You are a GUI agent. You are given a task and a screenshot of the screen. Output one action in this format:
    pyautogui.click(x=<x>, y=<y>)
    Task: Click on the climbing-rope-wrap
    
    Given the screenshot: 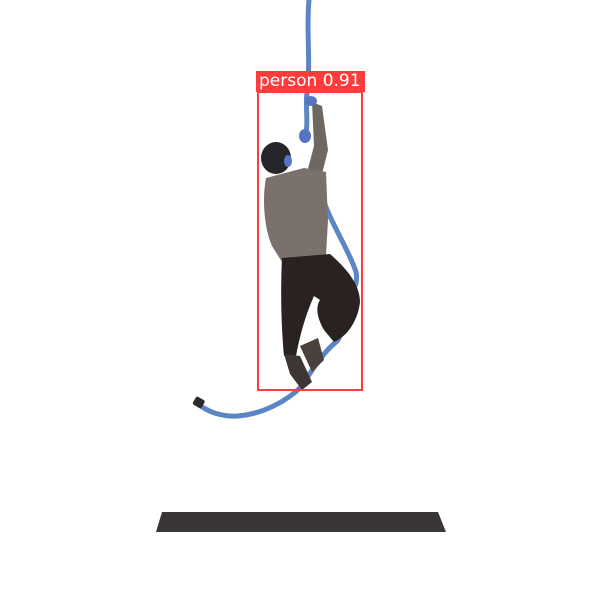 What is the action you would take?
    pyautogui.click(x=277, y=306)
    